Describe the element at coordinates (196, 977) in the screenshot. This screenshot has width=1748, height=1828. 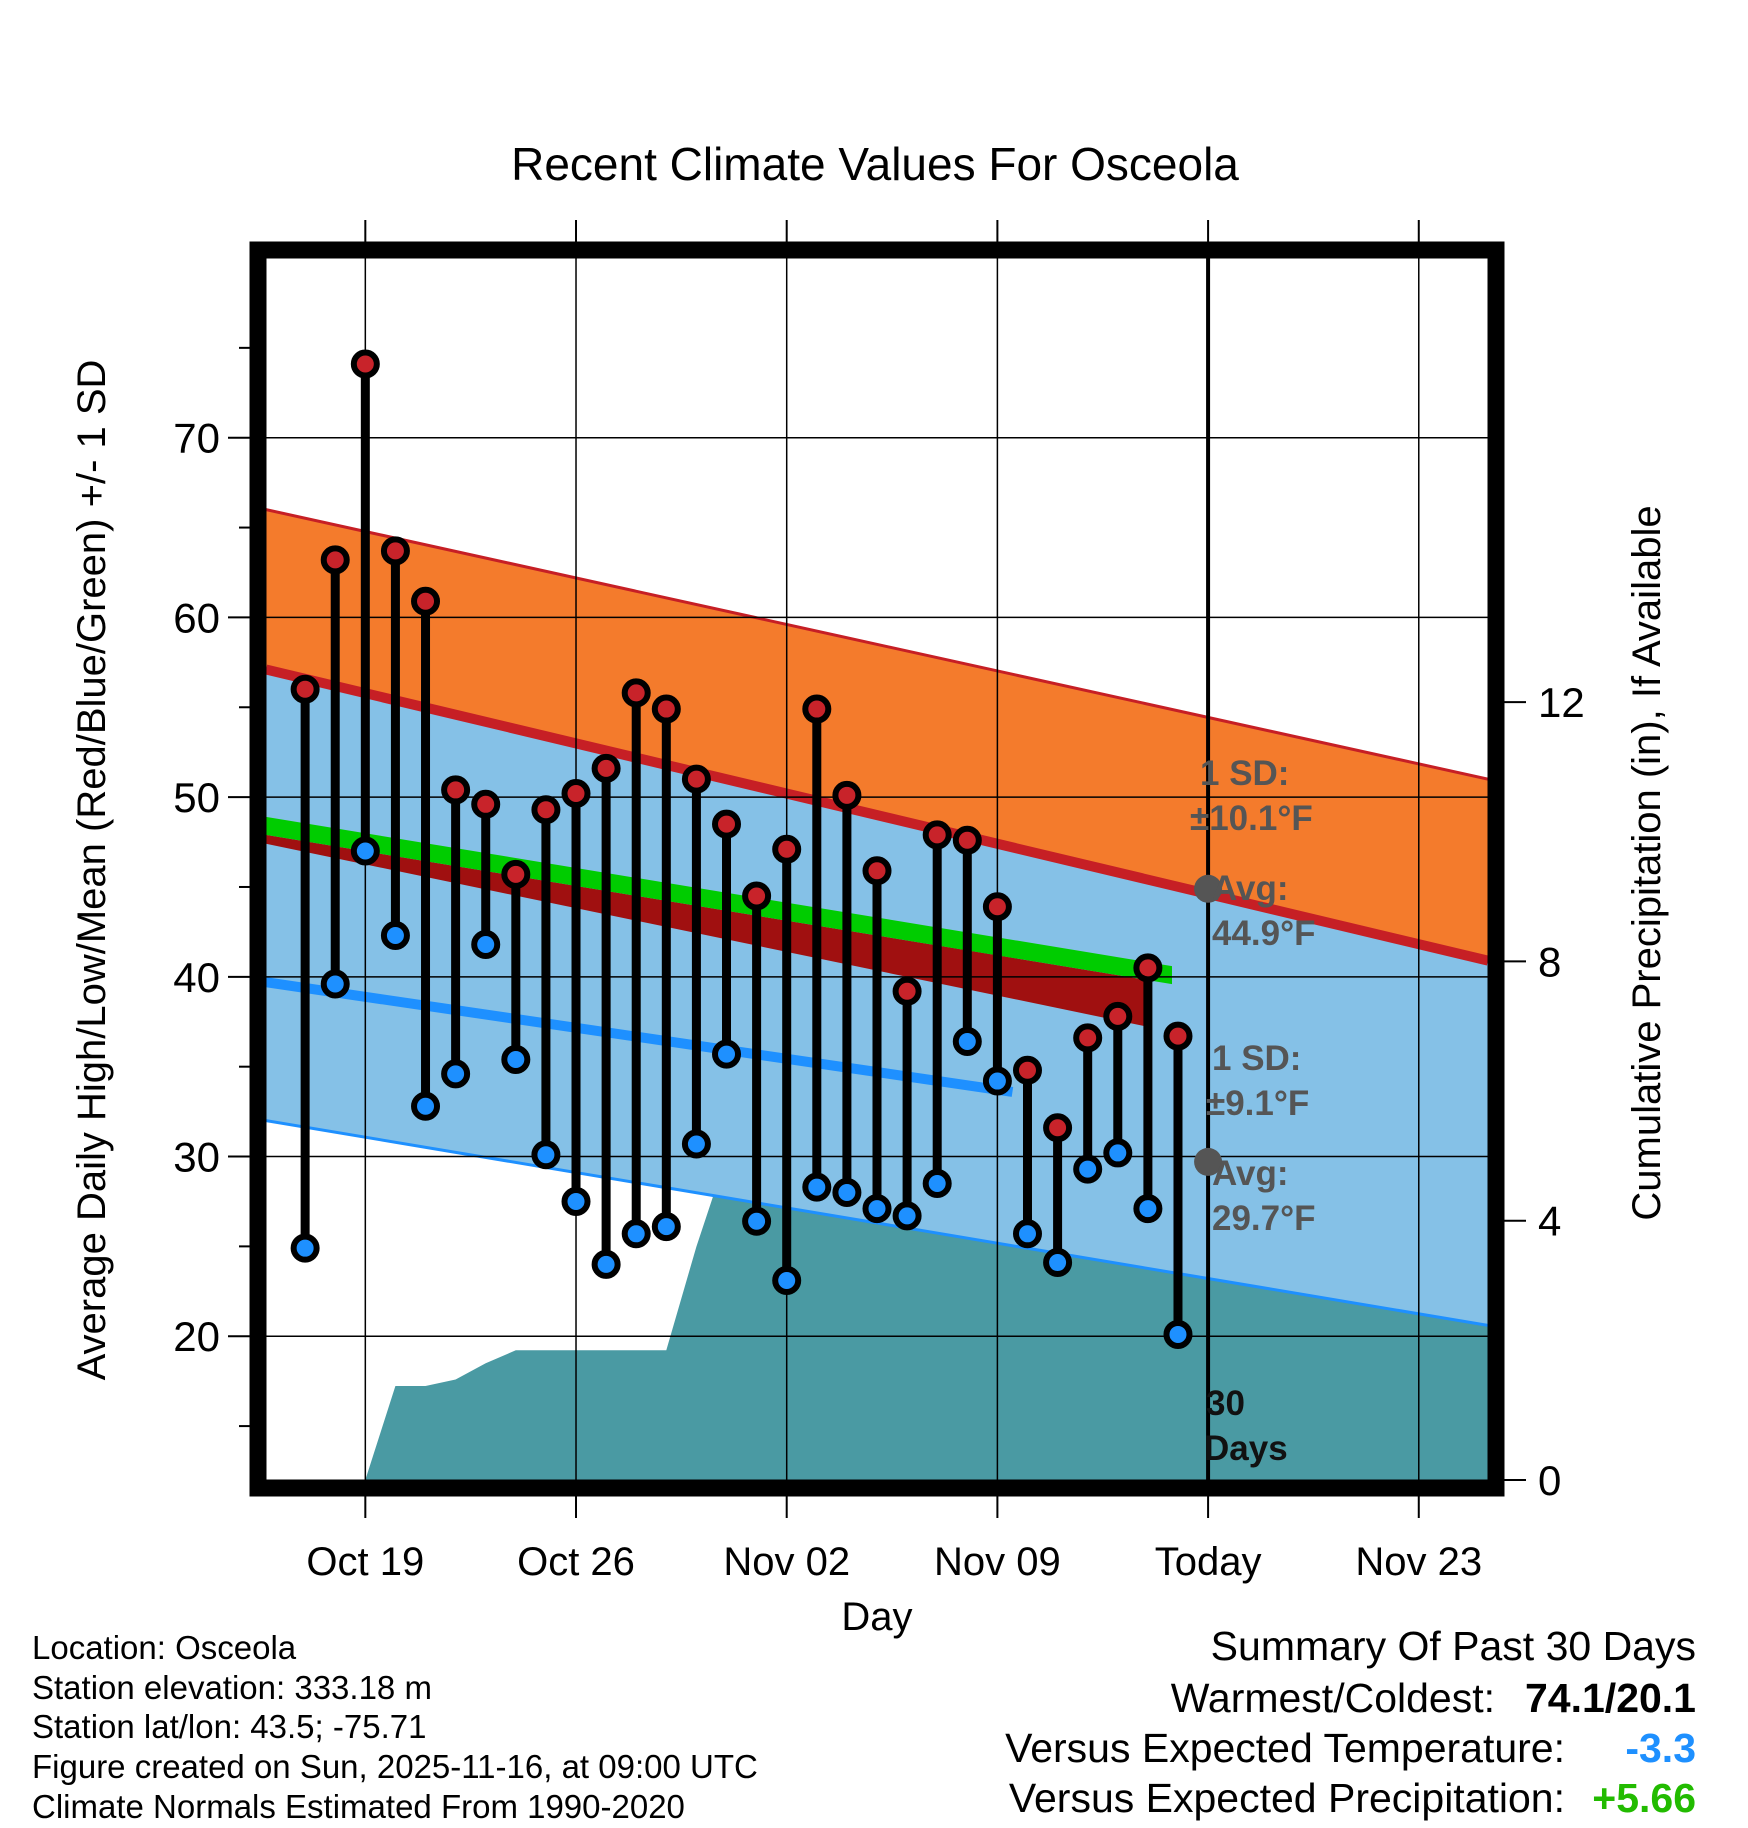
I see `y-tick-label: 40` at that location.